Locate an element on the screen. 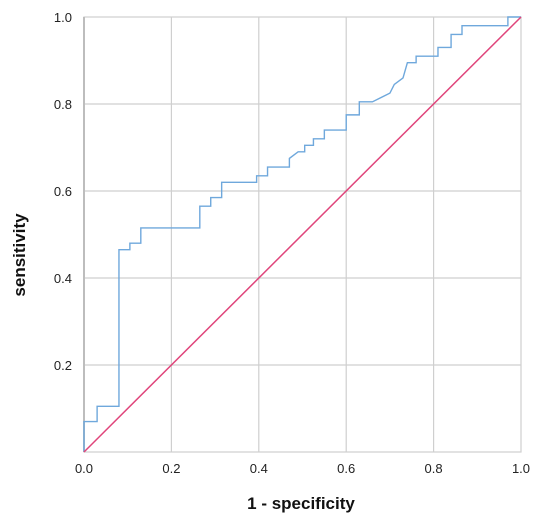  y-axis-title: sensitivity is located at coordinates (19, 255).